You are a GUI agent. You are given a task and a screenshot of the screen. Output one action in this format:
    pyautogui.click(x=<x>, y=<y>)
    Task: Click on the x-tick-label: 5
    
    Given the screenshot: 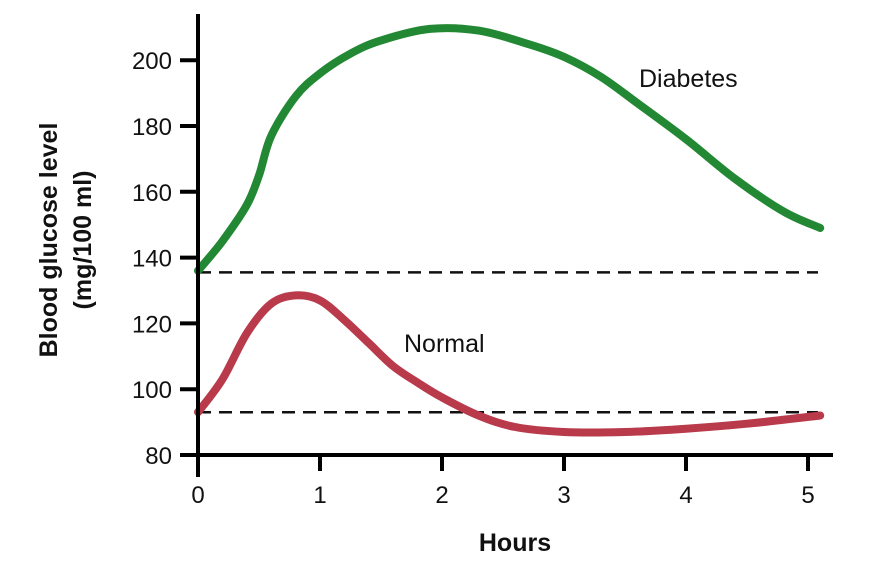 What is the action you would take?
    pyautogui.click(x=807, y=495)
    